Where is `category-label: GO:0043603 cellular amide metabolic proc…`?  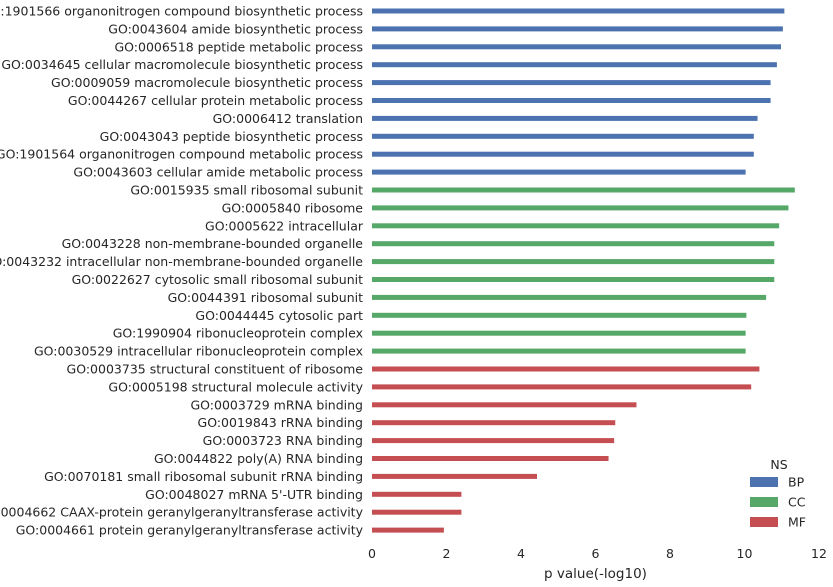 category-label: GO:0043603 cellular amide metabolic proc… is located at coordinates (218, 172).